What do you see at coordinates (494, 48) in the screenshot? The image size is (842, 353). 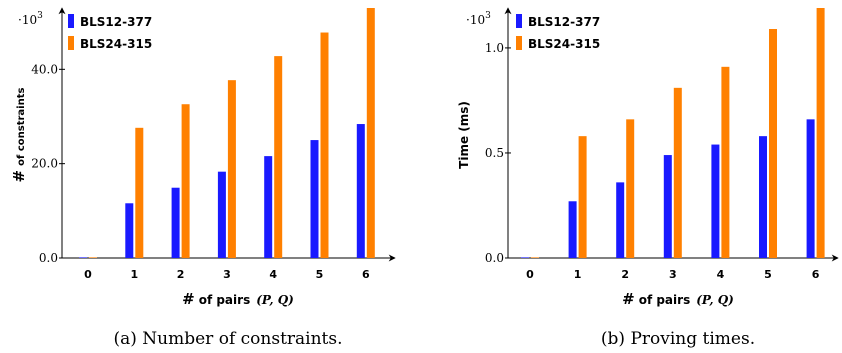 I see `y-tick-label: 1.0` at bounding box center [494, 48].